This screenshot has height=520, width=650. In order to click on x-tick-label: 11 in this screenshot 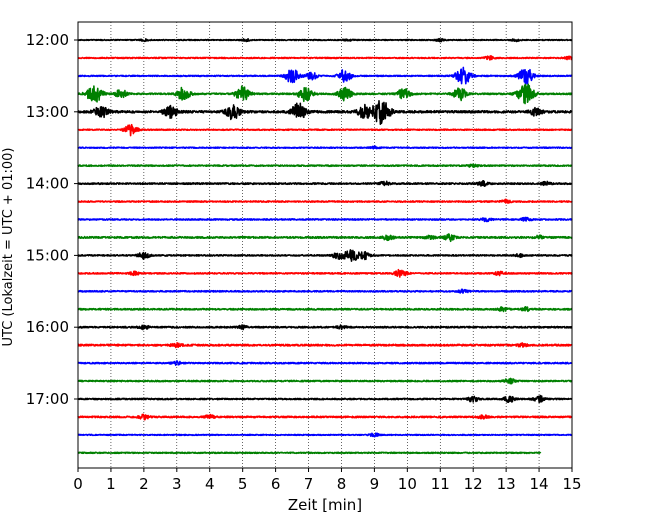, I will do `click(440, 484)`.